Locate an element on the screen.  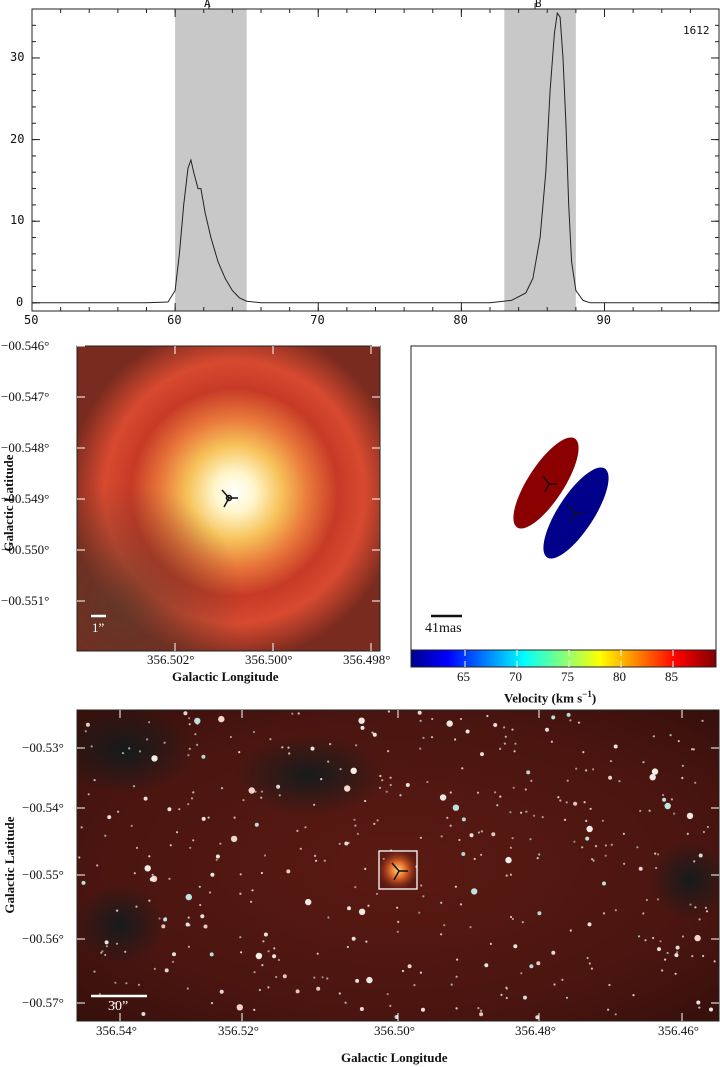
wide-y-axis-label: Galactic Latitude is located at coordinates (9, 865).